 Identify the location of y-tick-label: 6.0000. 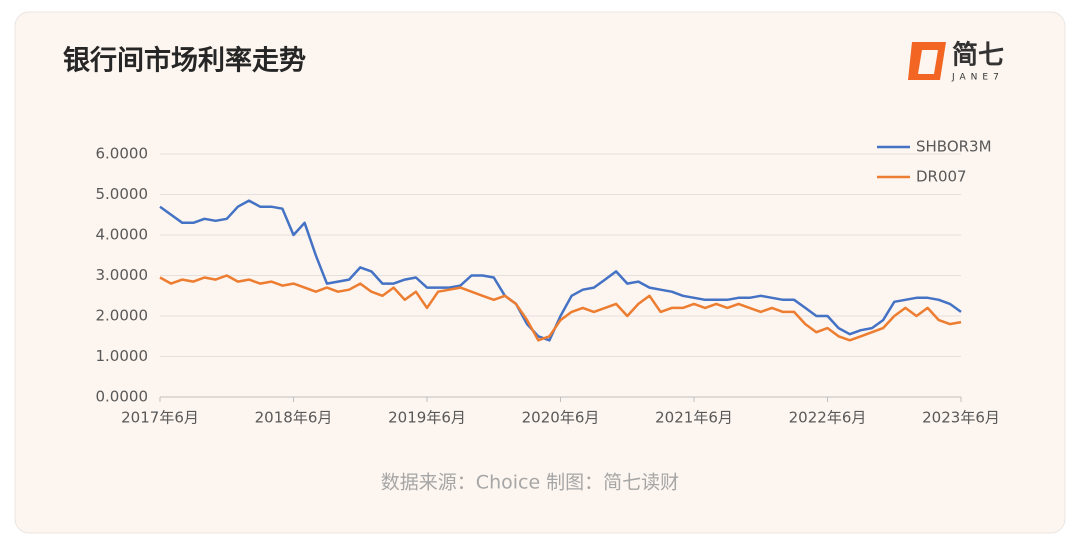
(122, 154).